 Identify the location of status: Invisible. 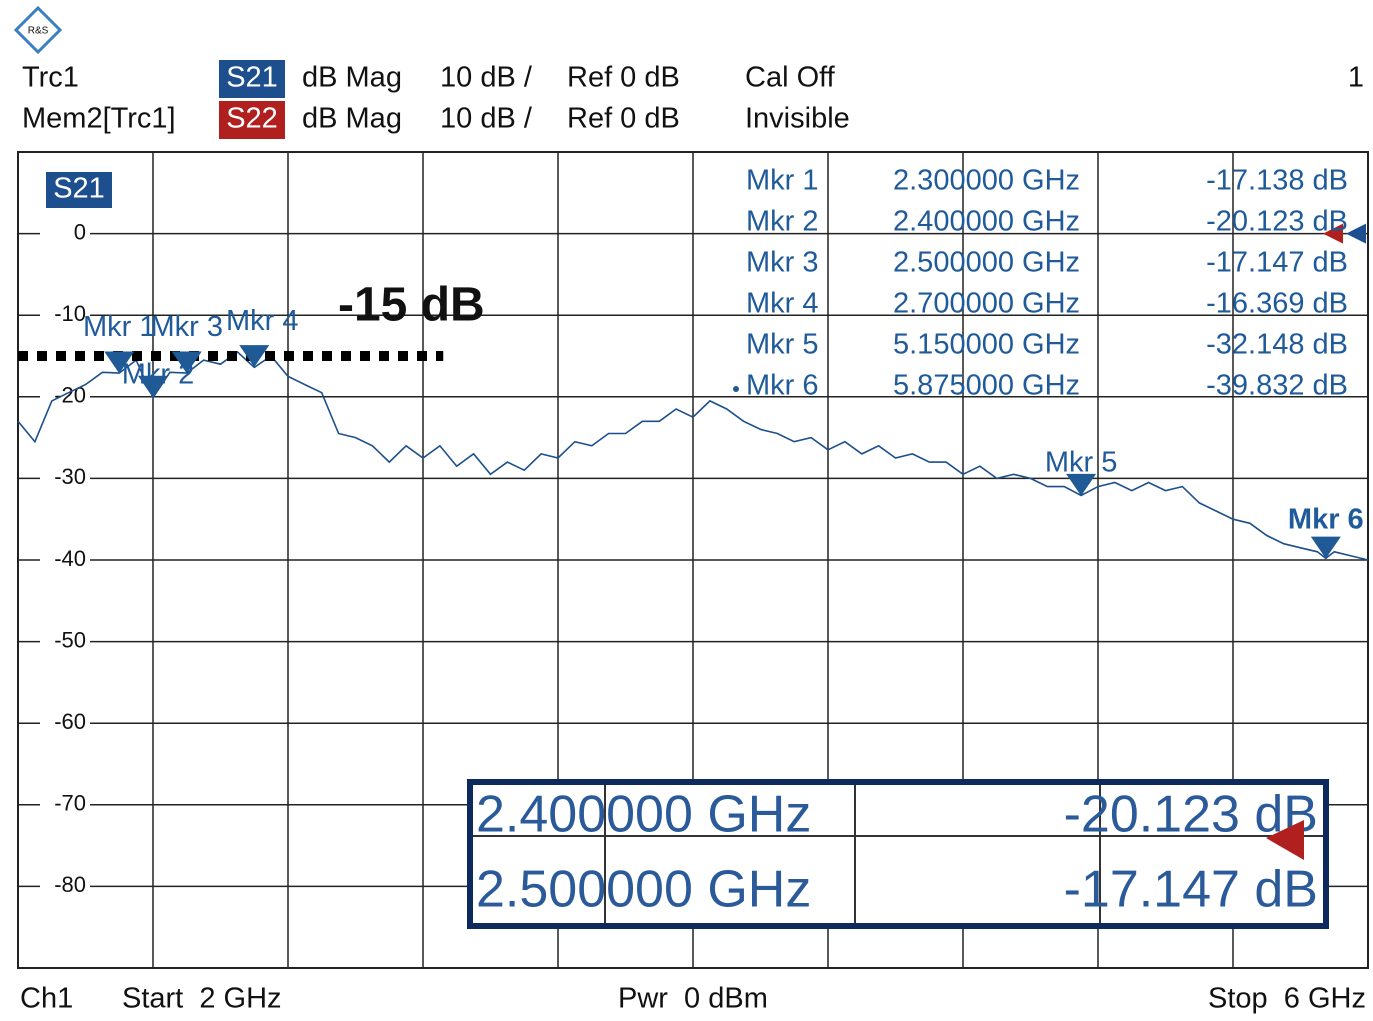
(797, 119).